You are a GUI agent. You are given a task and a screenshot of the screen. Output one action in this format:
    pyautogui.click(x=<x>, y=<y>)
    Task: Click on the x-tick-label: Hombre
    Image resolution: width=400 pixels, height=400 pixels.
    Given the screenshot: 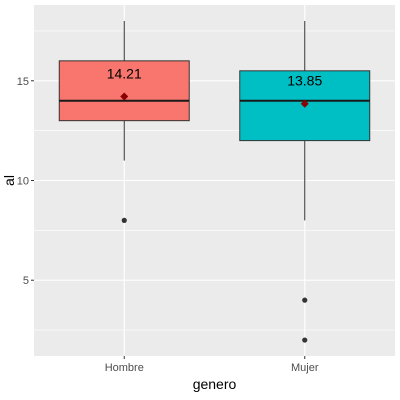 What is the action you would take?
    pyautogui.click(x=124, y=368)
    